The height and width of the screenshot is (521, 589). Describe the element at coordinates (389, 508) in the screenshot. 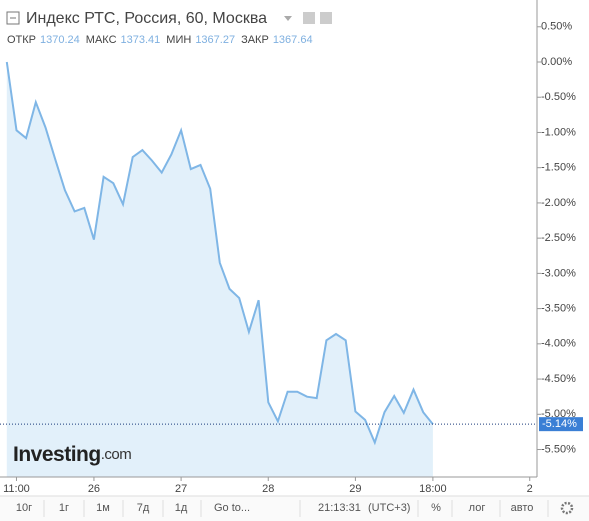

I see `timezone: (UTC+3)` at that location.